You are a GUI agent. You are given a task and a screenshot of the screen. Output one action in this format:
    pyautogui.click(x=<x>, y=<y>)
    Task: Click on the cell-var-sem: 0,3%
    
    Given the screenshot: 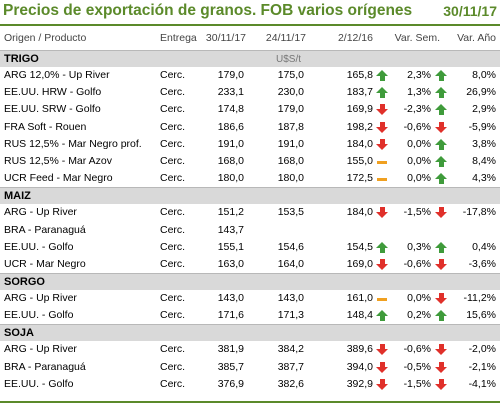 What is the action you would take?
    pyautogui.click(x=419, y=246)
    